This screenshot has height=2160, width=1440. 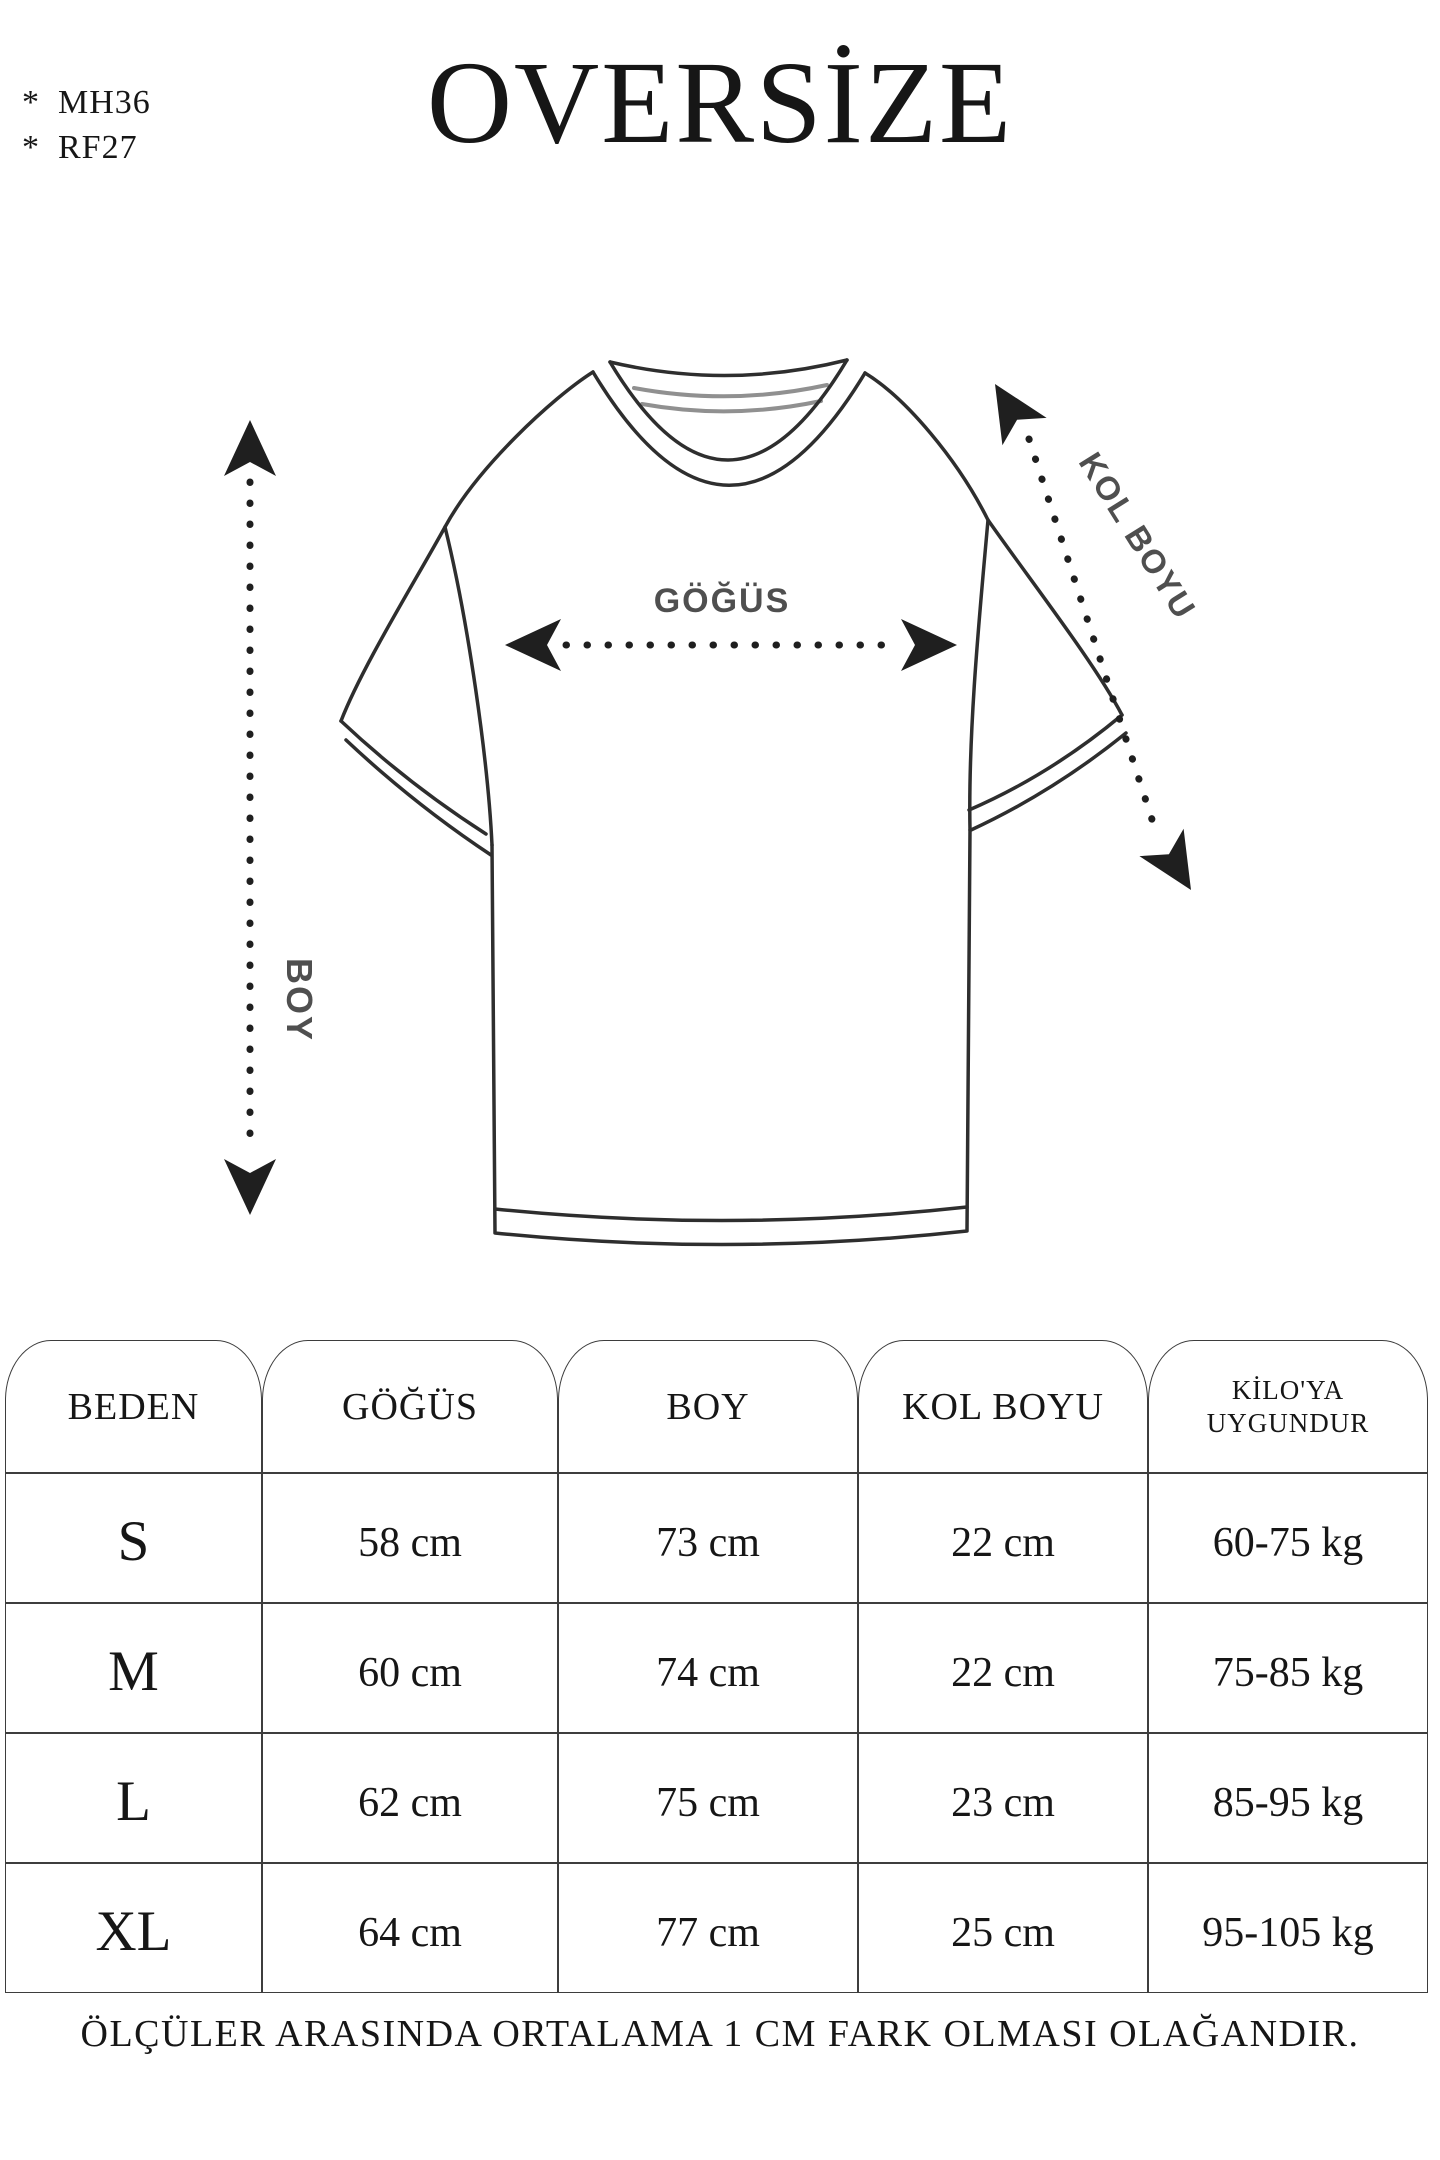 I want to click on table-cell-length: 75 cm, so click(x=708, y=1798).